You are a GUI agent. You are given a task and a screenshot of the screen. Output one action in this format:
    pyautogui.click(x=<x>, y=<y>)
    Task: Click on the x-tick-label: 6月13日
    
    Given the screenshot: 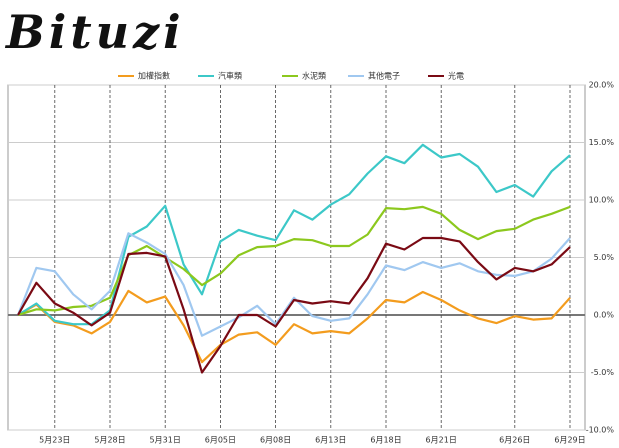 What is the action you would take?
    pyautogui.click(x=330, y=440)
    